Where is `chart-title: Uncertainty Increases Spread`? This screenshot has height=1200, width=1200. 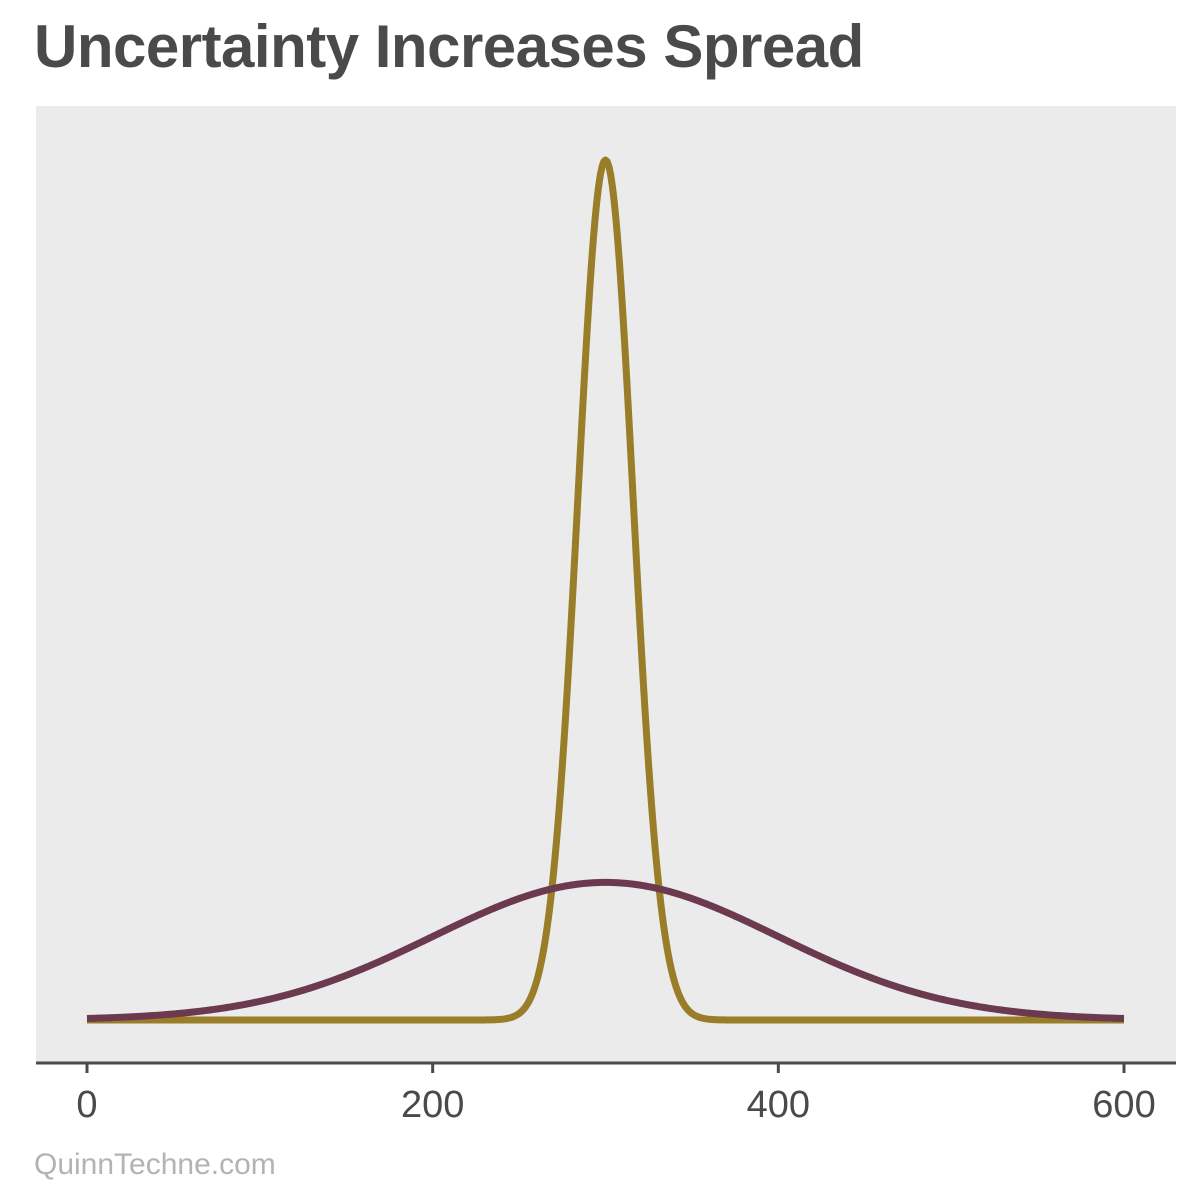 chart-title: Uncertainty Increases Spread is located at coordinates (449, 46).